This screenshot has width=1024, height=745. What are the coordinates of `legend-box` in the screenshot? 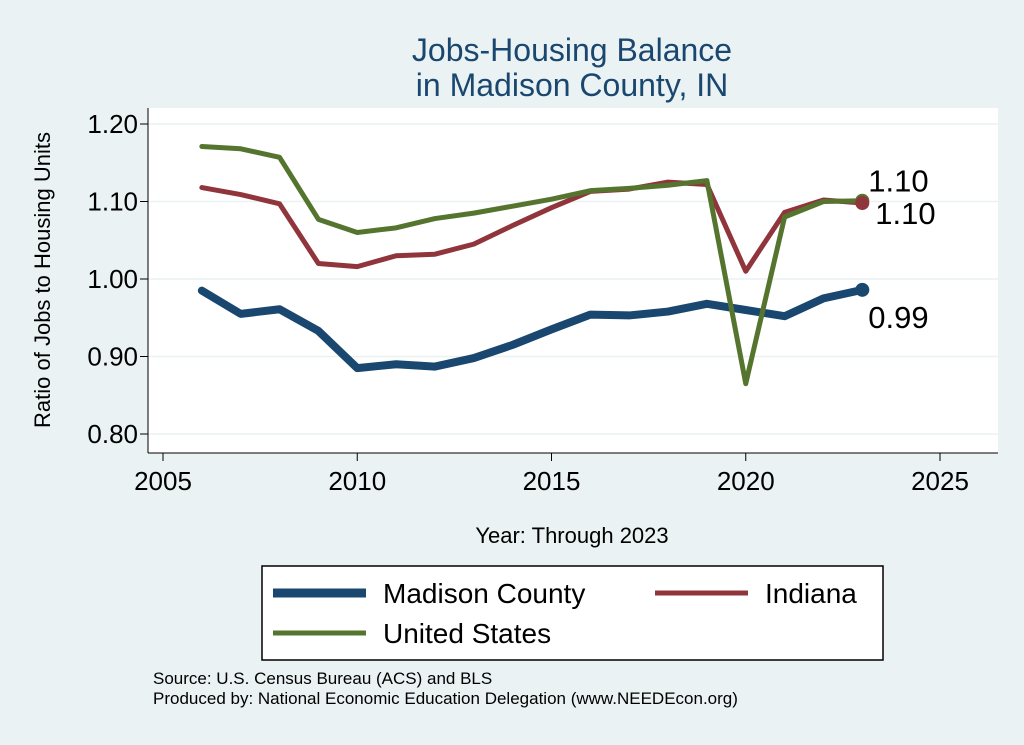 It's located at (572, 613).